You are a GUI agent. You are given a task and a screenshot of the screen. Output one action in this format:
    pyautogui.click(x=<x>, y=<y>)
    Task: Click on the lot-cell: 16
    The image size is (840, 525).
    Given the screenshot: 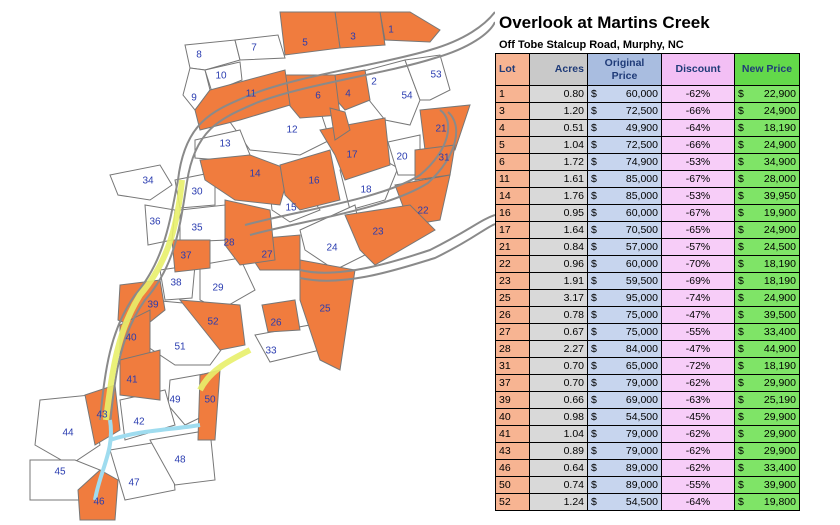 What is the action you would take?
    pyautogui.click(x=512, y=213)
    